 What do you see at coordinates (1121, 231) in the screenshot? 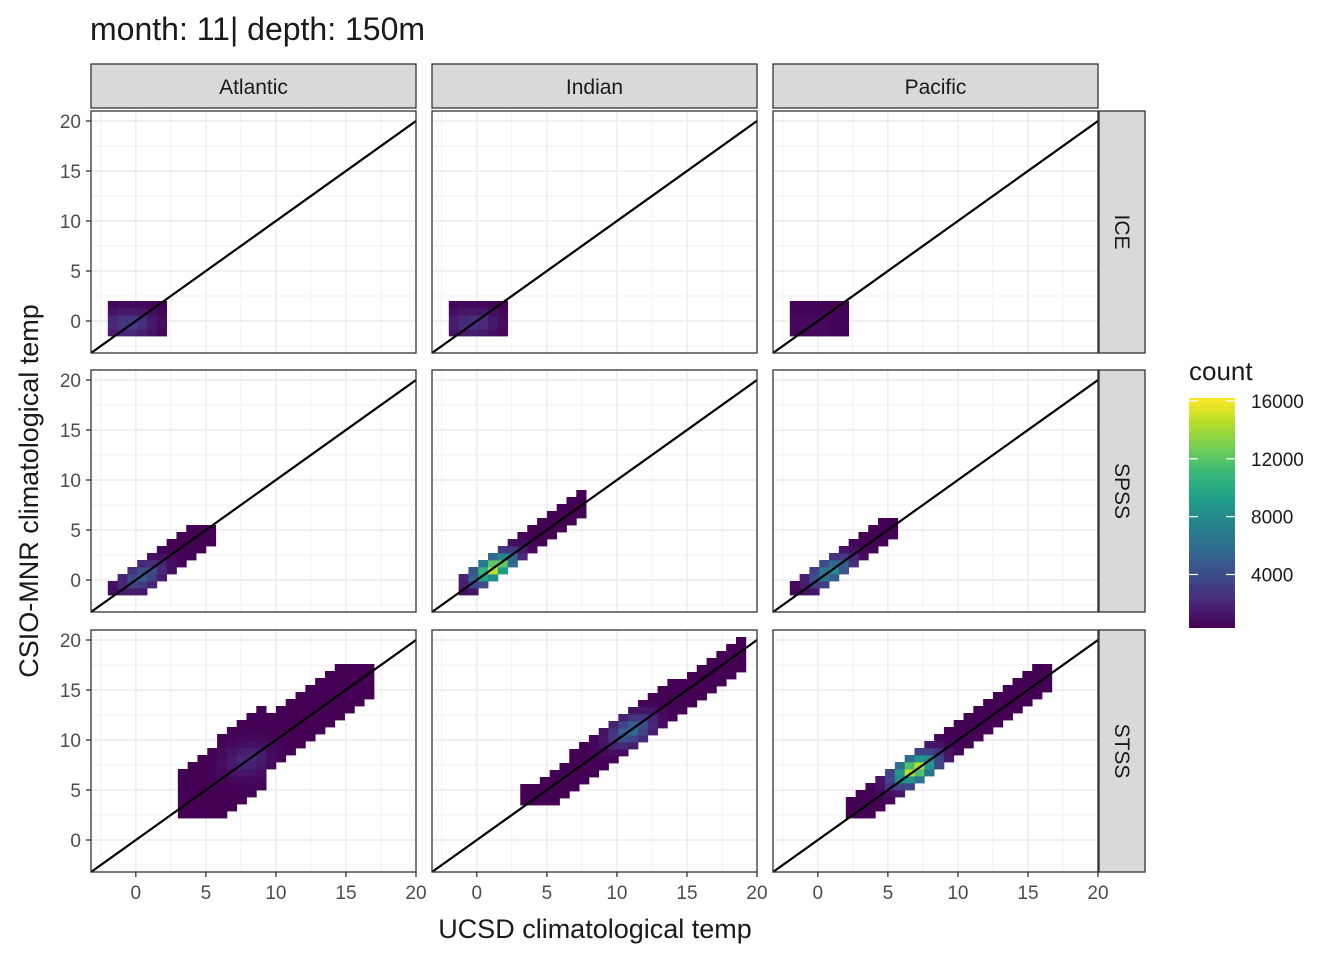
I see `facet-strip-label: ICE` at bounding box center [1121, 231].